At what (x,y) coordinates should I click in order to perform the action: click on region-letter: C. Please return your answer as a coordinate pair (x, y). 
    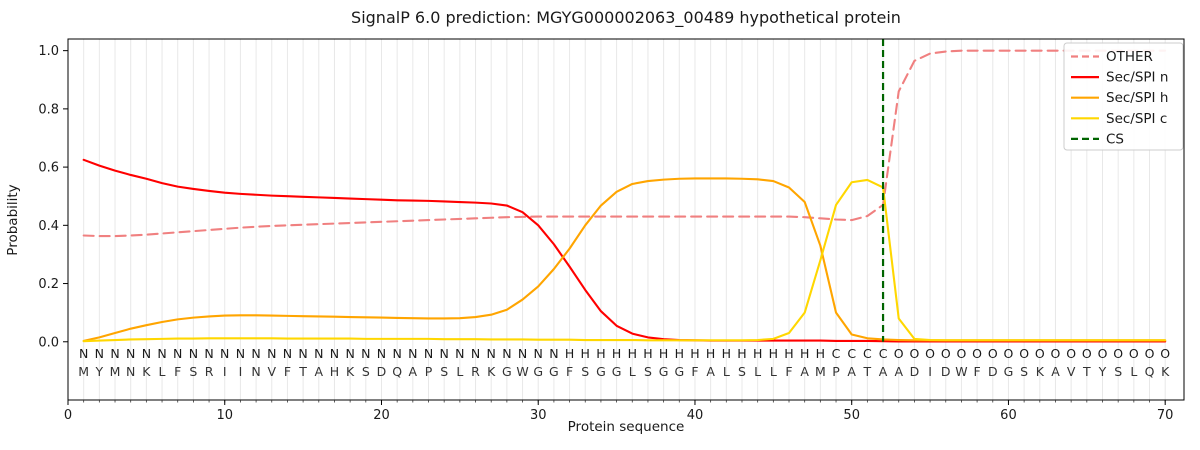
    Looking at the image, I should click on (867, 353).